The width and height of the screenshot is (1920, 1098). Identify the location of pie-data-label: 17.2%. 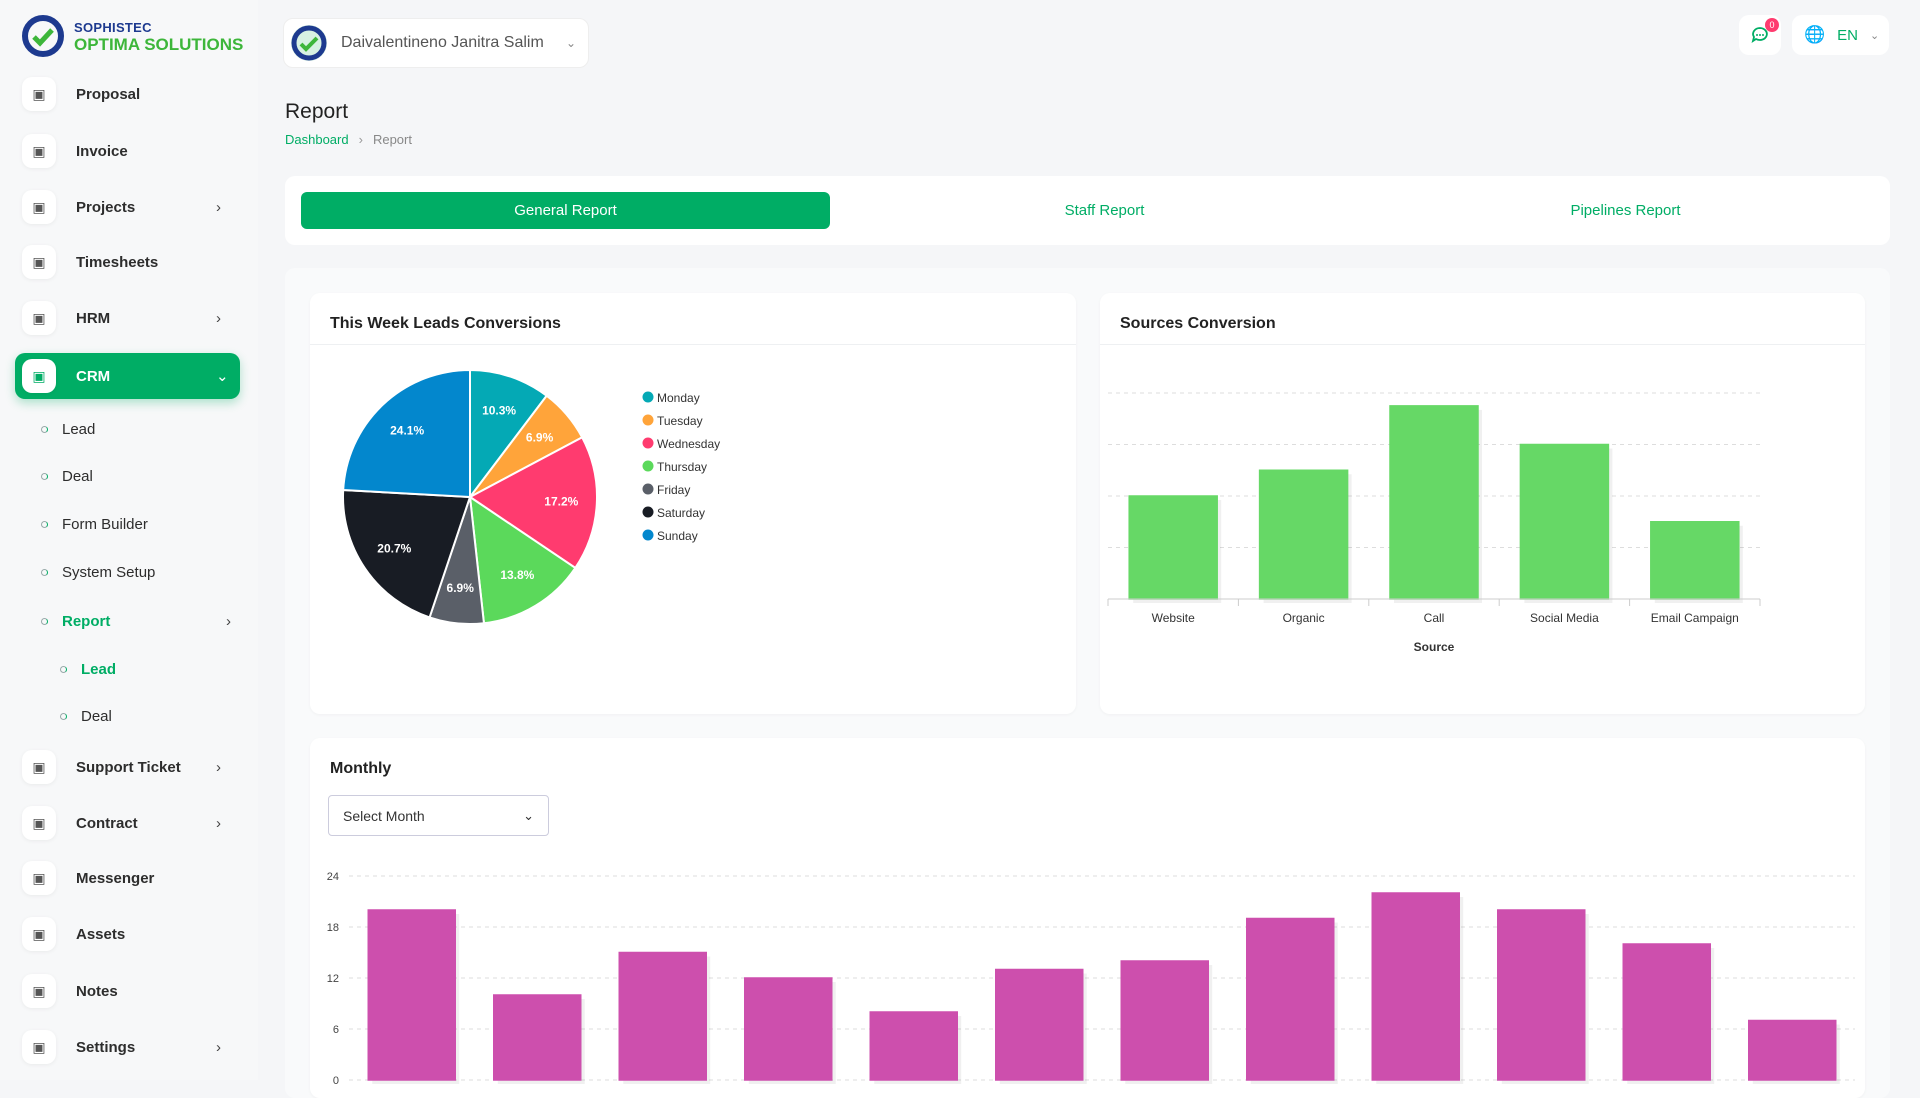
(561, 502).